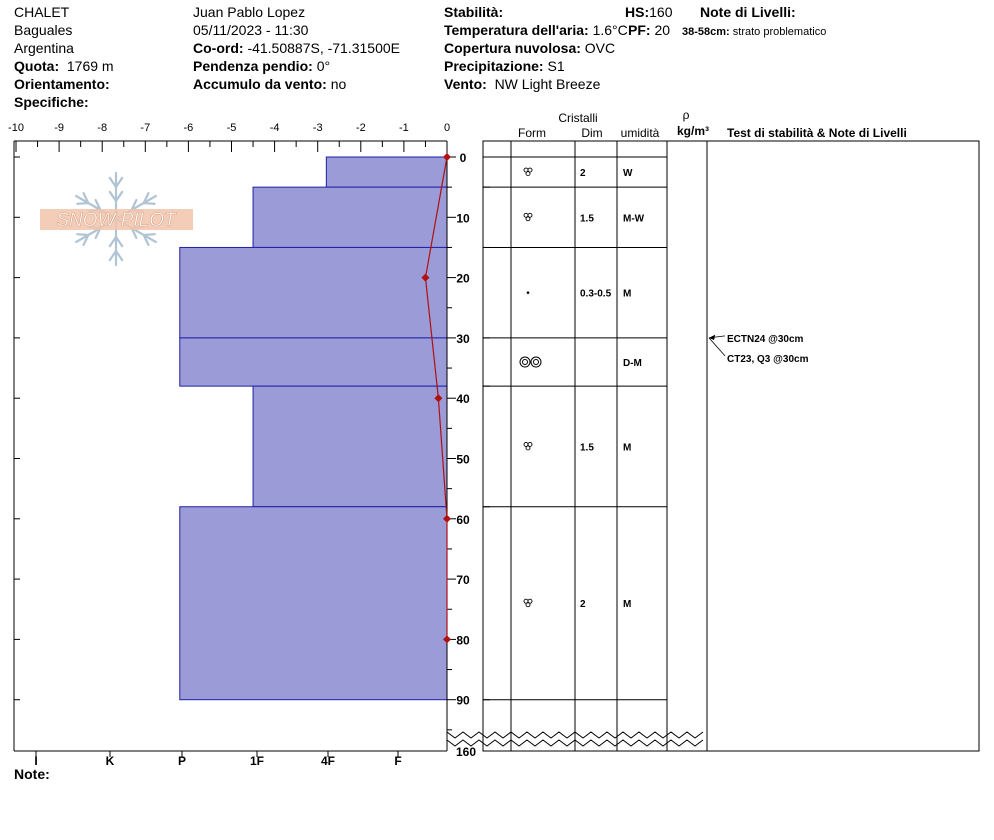  What do you see at coordinates (463, 580) in the screenshot?
I see `depth-tick-label: 70` at bounding box center [463, 580].